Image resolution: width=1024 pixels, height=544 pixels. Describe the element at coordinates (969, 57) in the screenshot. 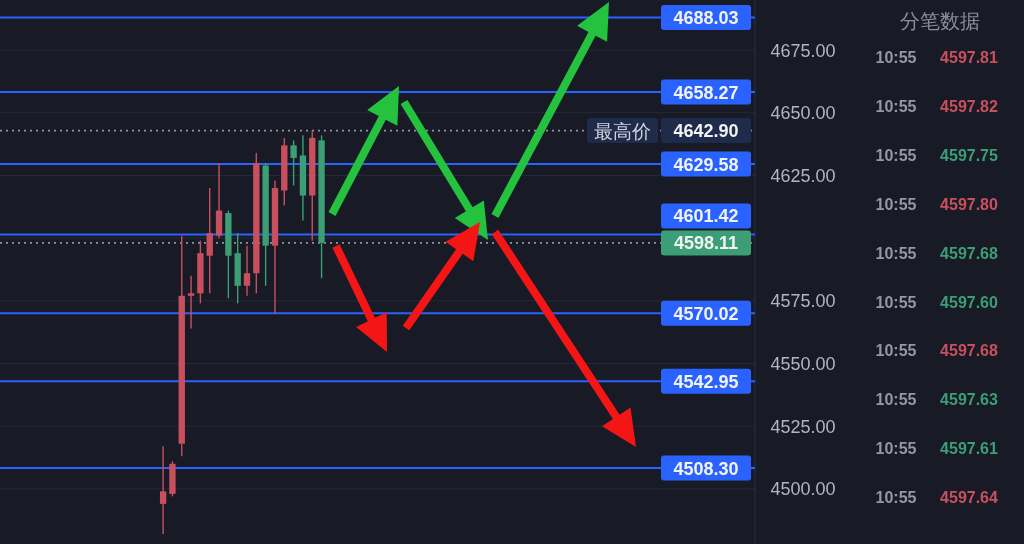

I see `text: 4597.81` at that location.